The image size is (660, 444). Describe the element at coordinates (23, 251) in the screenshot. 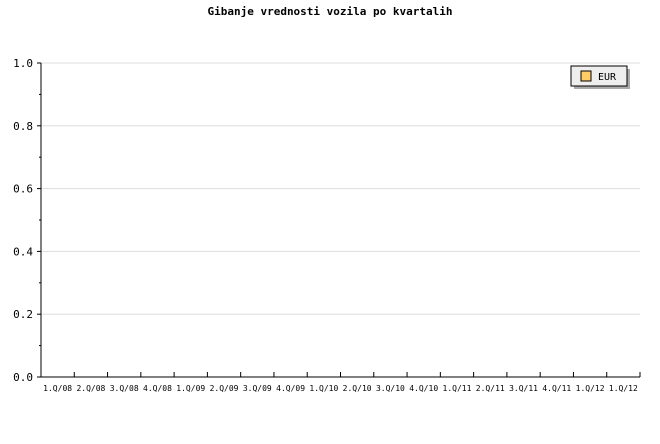

I see `y-tick-label: 0.4` at that location.